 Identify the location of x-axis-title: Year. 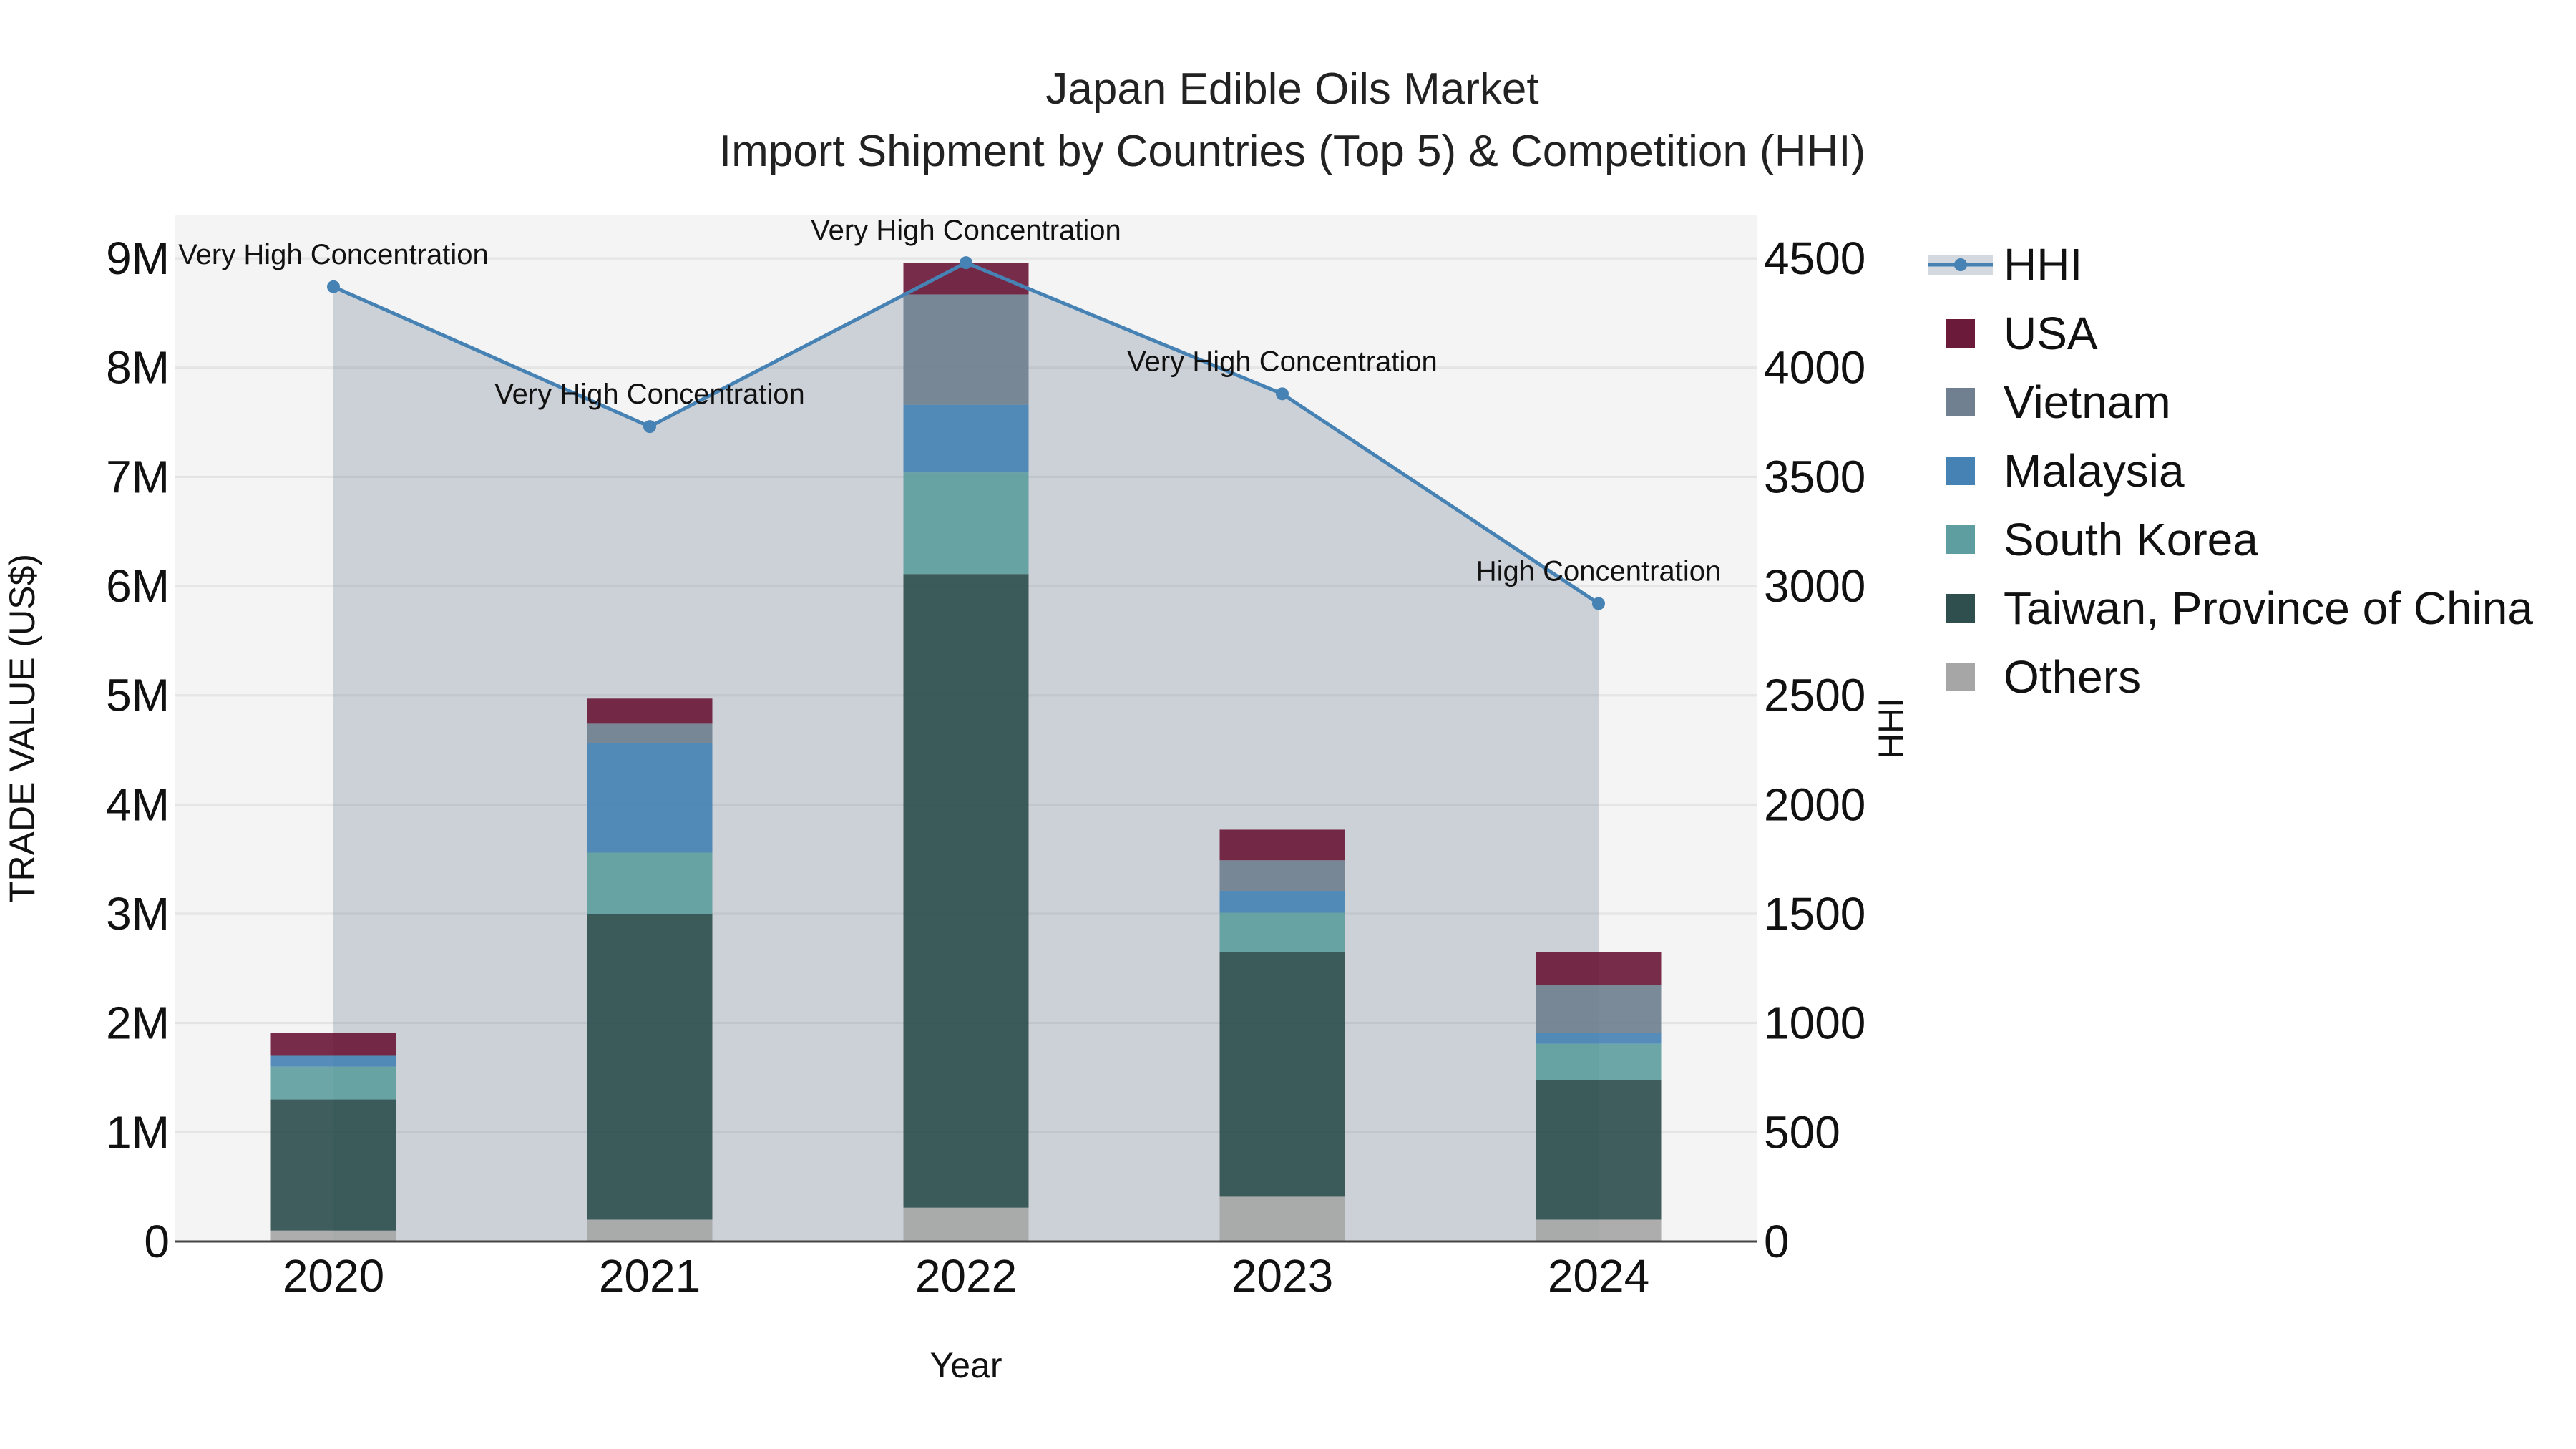
(966, 1365).